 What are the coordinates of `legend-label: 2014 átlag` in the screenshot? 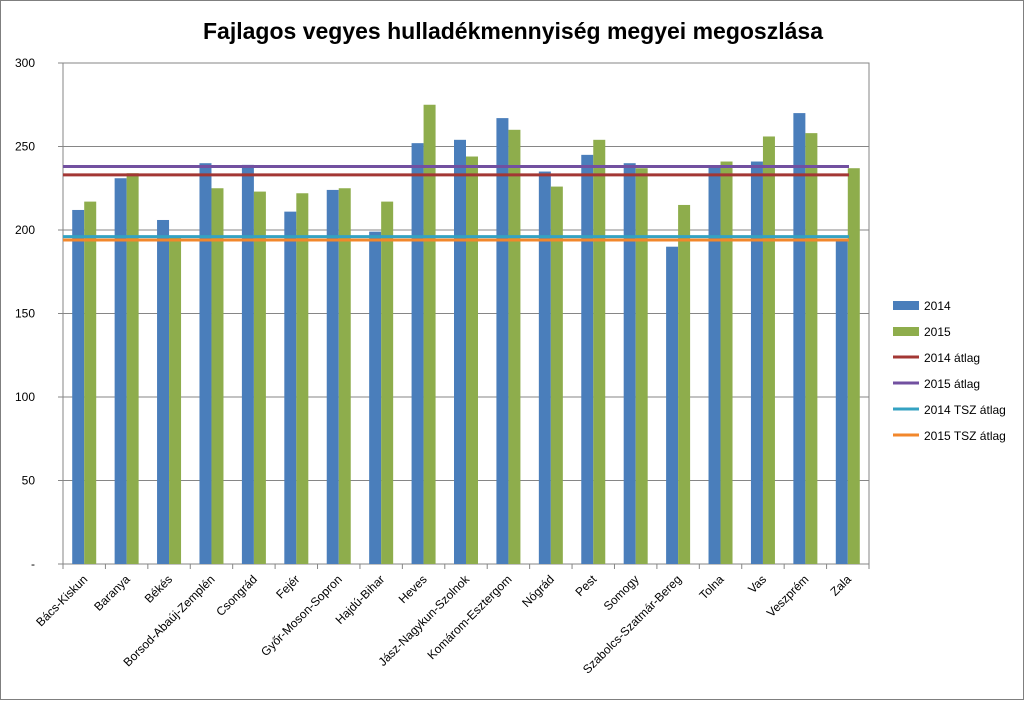 It's located at (952, 358).